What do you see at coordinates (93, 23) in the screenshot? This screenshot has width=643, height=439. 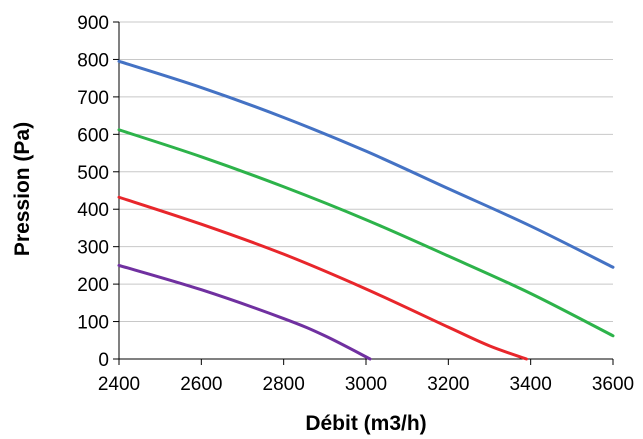 I see `y-tick-label-9: 900` at bounding box center [93, 23].